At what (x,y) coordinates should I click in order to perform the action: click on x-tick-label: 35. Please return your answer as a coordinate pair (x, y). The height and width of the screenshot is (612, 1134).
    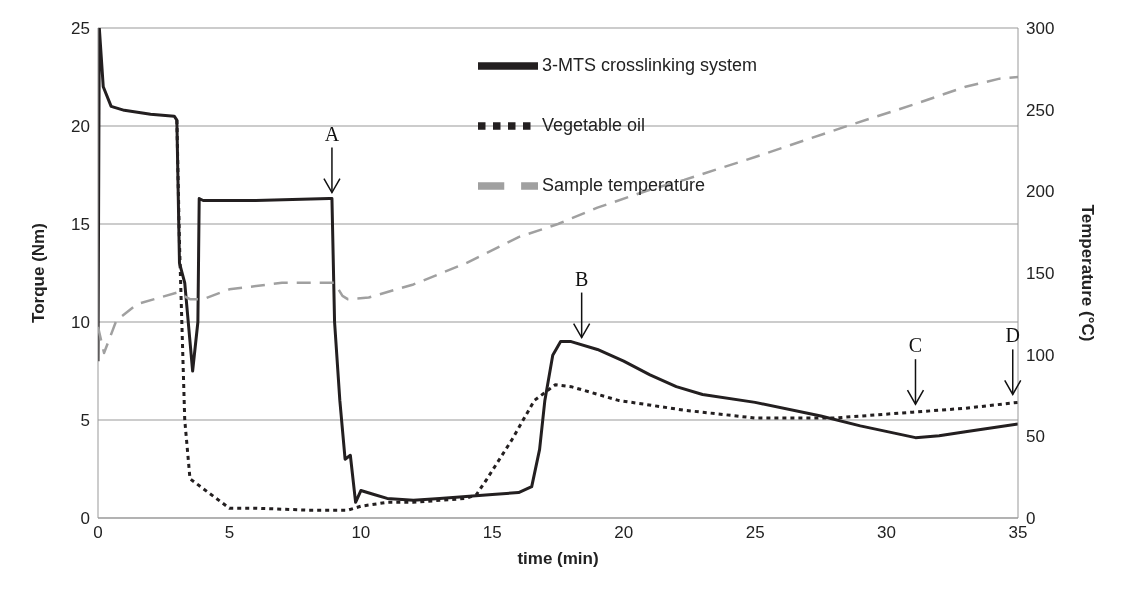
    Looking at the image, I should click on (1018, 533).